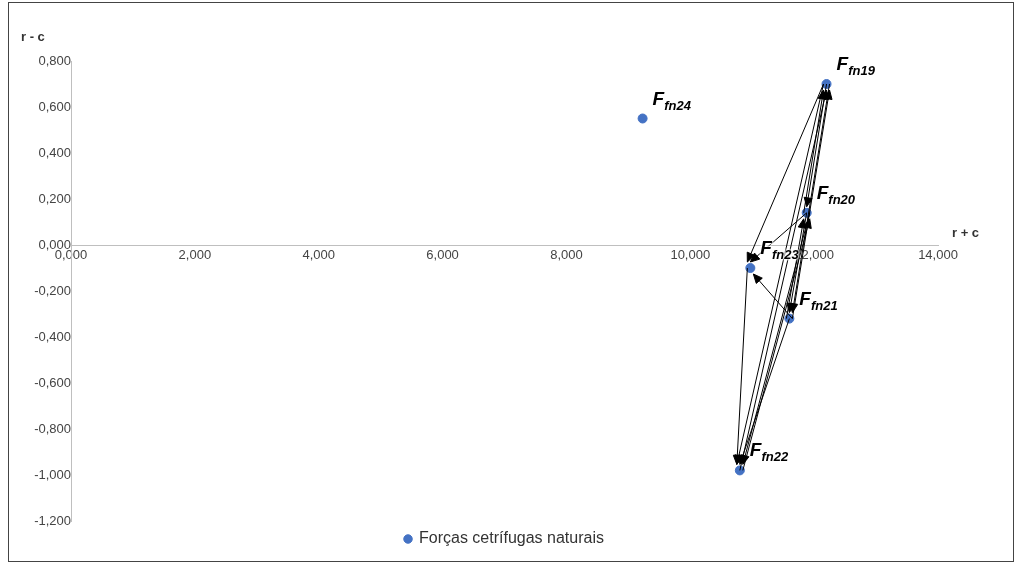 The height and width of the screenshot is (565, 1024). What do you see at coordinates (566, 255) in the screenshot?
I see `x-tick-label: 8,000` at bounding box center [566, 255].